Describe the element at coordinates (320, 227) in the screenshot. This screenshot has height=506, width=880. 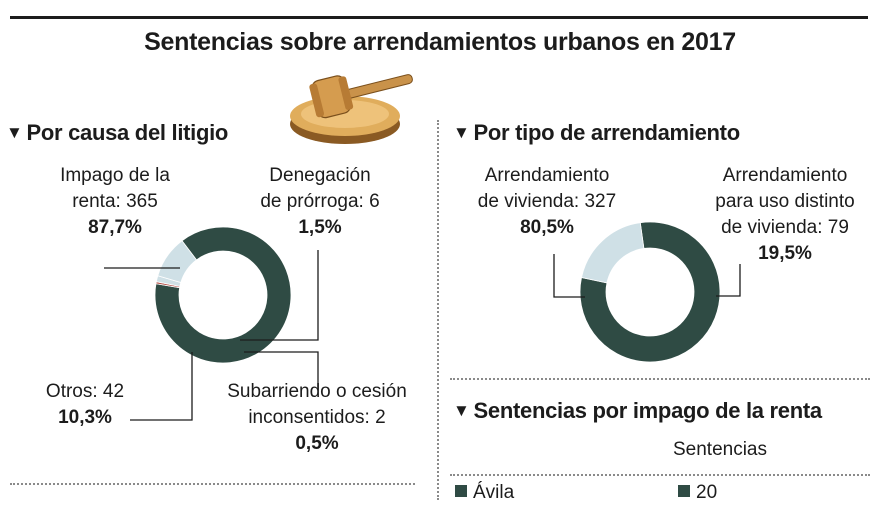
I see `label-prorroga-percent: 1,5%` at that location.